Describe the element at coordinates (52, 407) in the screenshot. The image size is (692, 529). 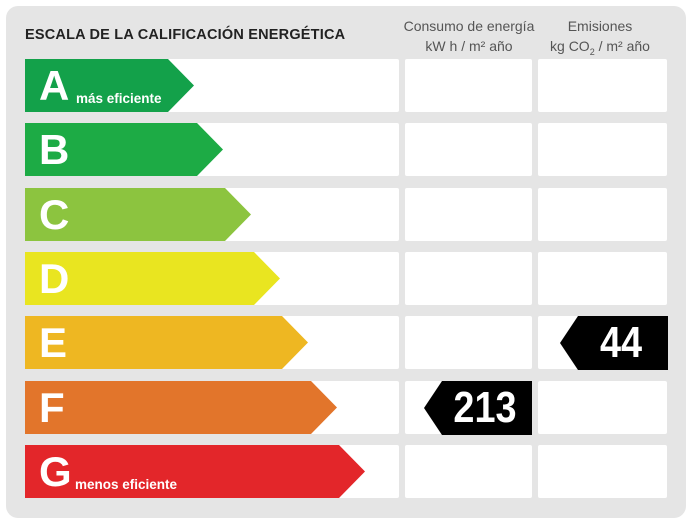
I see `rating-letter-f: F` at that location.